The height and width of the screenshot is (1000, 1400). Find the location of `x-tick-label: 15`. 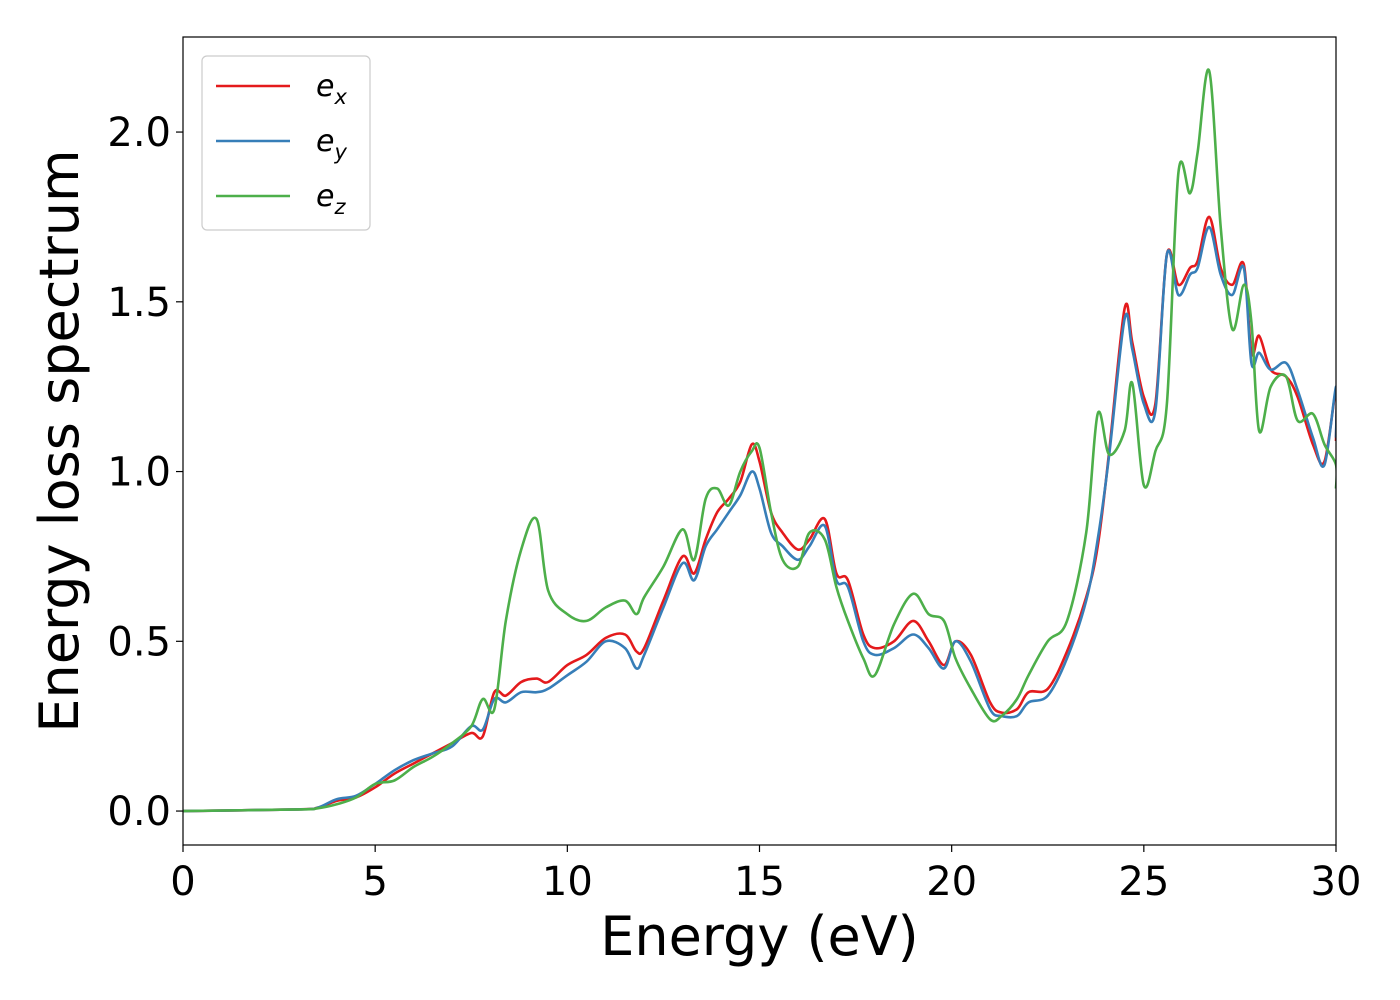

x-tick-label: 15 is located at coordinates (759, 882).